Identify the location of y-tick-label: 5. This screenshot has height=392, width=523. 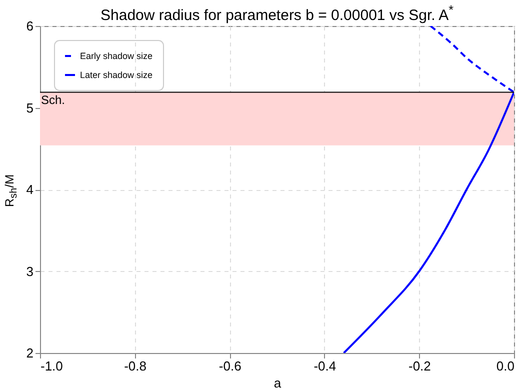
(30, 108).